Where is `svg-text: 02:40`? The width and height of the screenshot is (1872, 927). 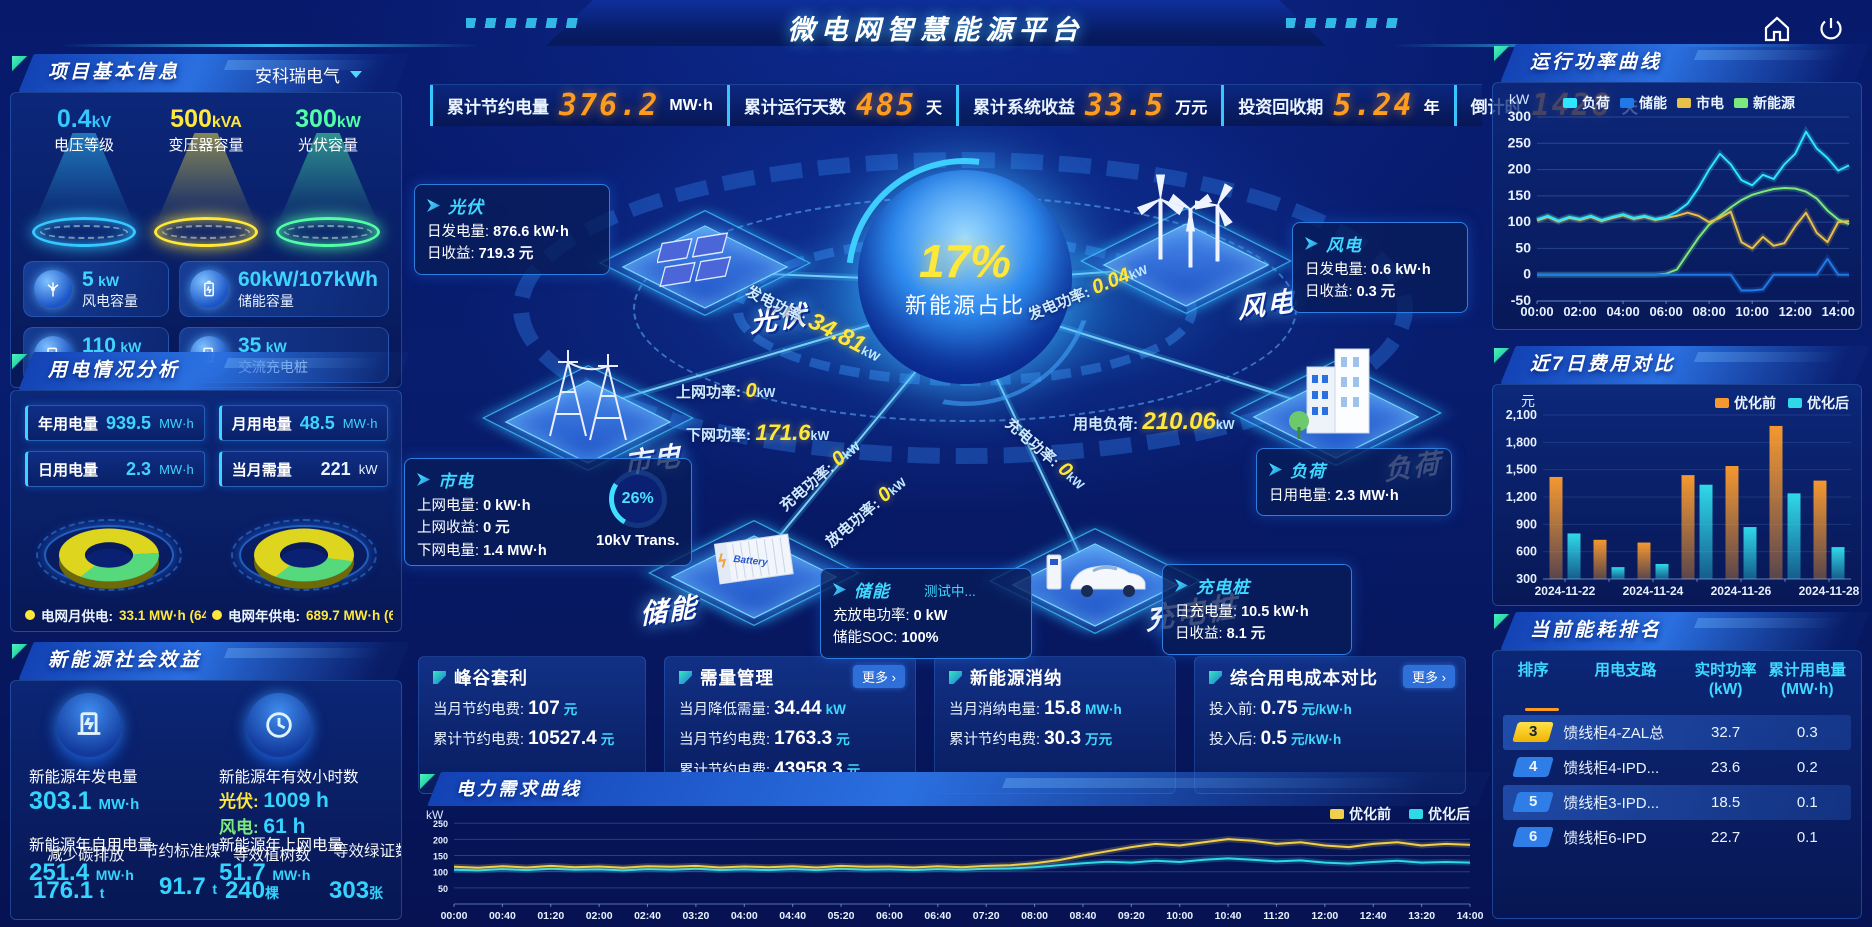
svg-text: 02:40 is located at coordinates (647, 916).